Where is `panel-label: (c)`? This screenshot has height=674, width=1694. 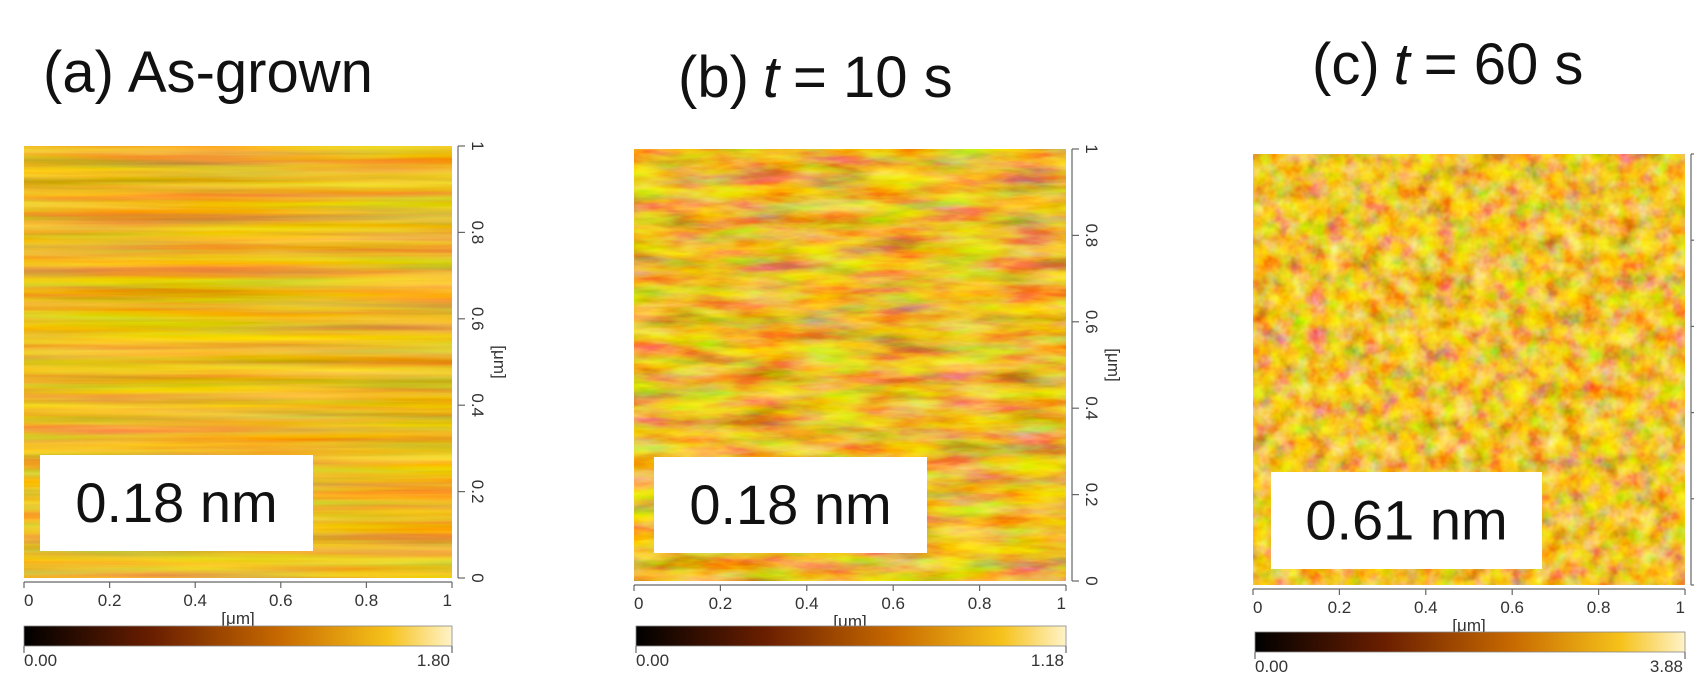
panel-label: (c) is located at coordinates (1346, 64).